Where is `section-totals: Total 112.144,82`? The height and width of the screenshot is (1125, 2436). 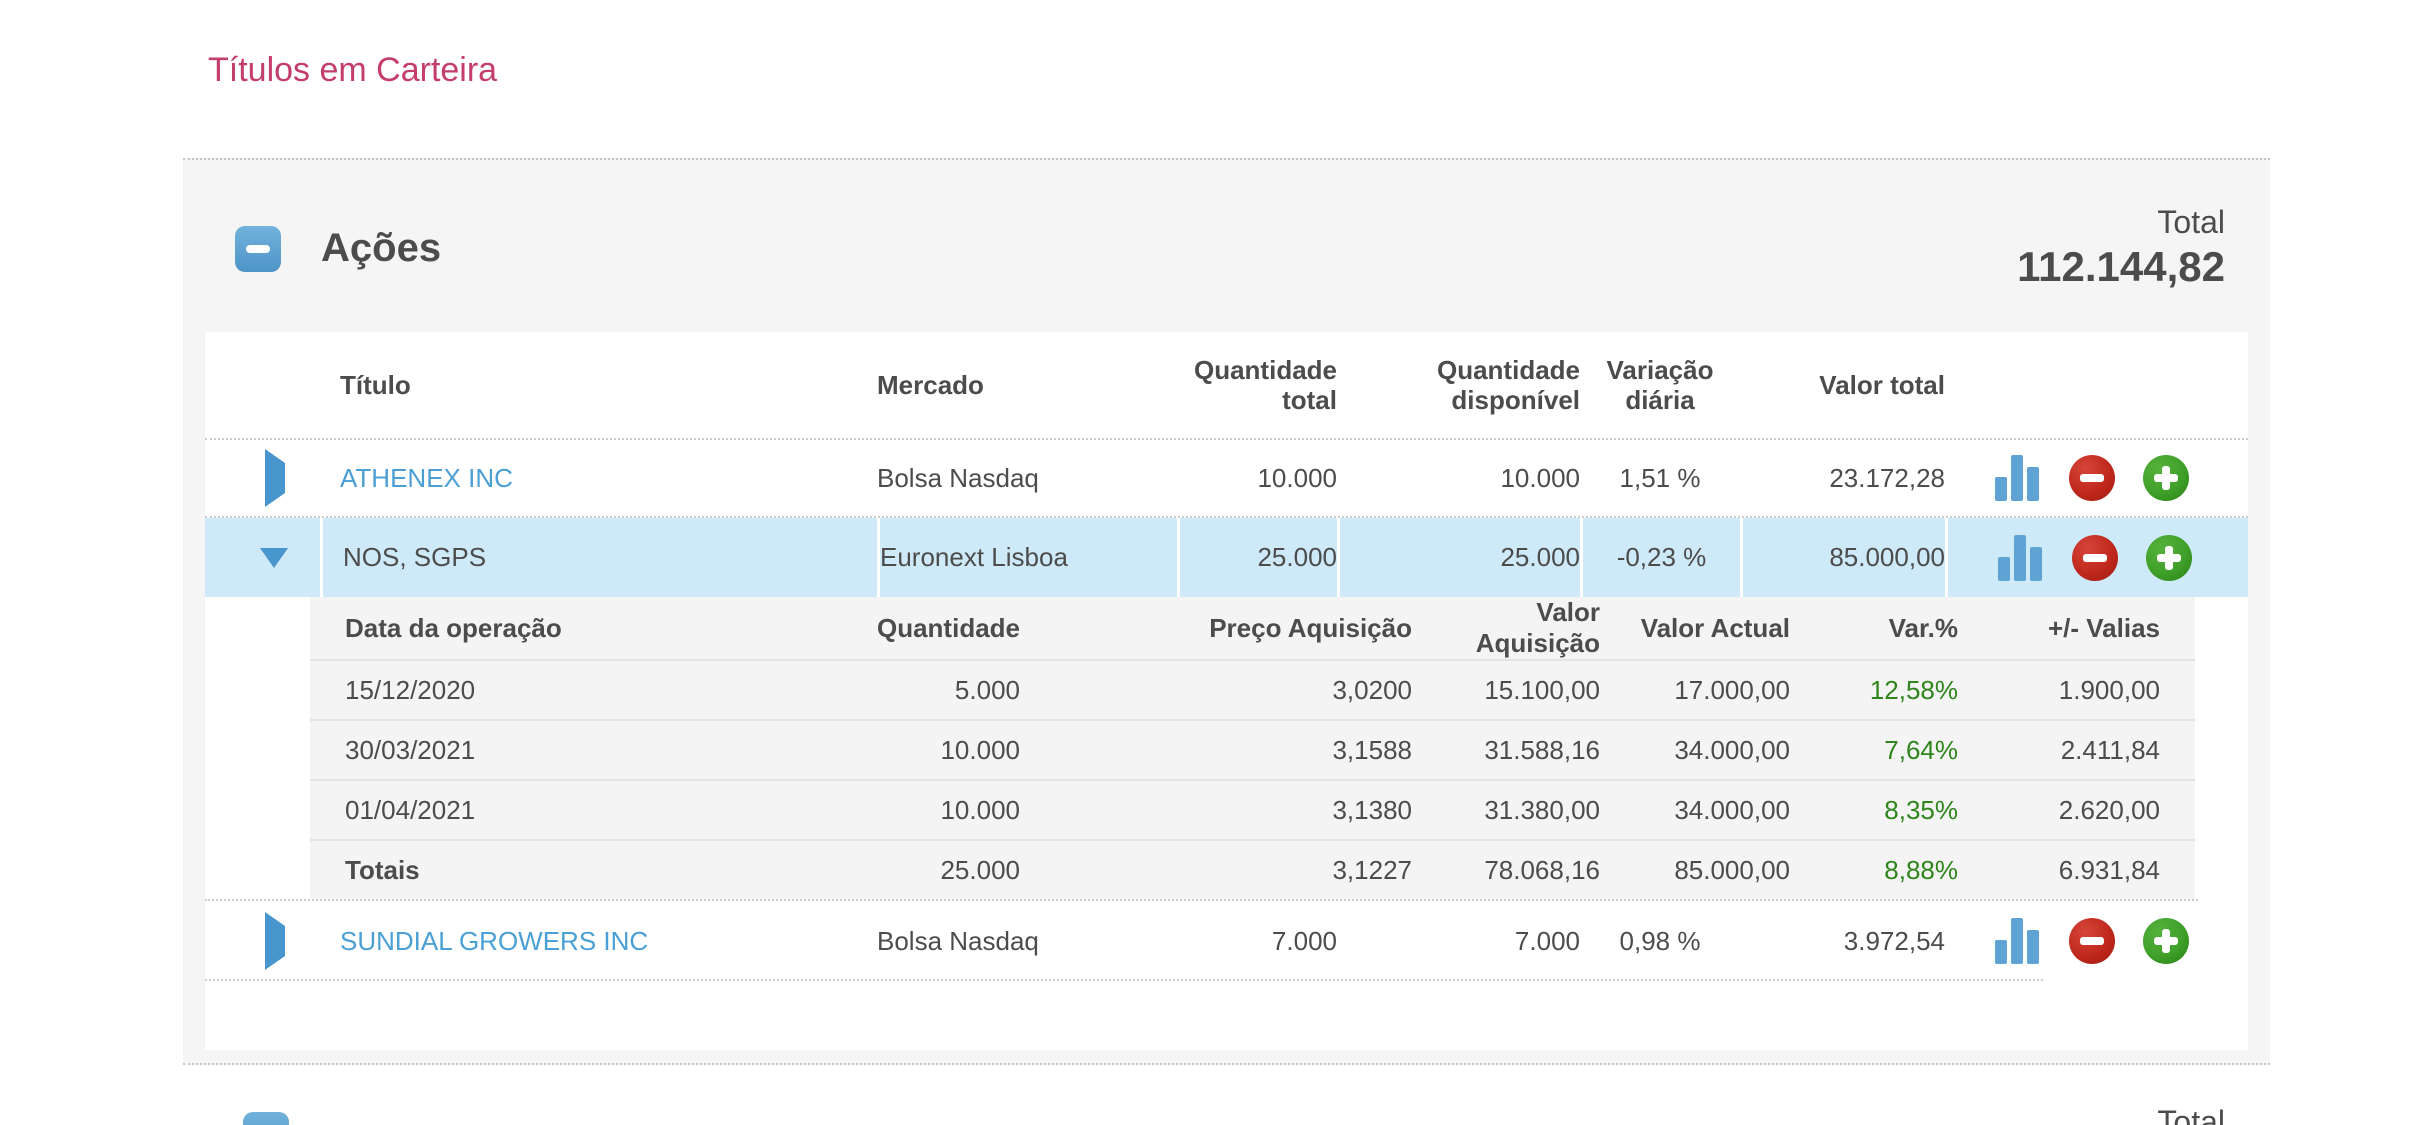 section-totals: Total 112.144,82 is located at coordinates (2121, 247).